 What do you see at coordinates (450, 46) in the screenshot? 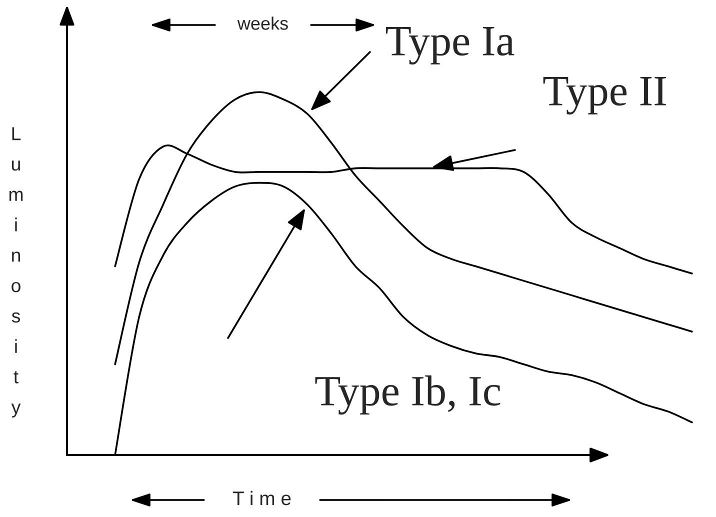
I see `legend-label: Type Ia` at bounding box center [450, 46].